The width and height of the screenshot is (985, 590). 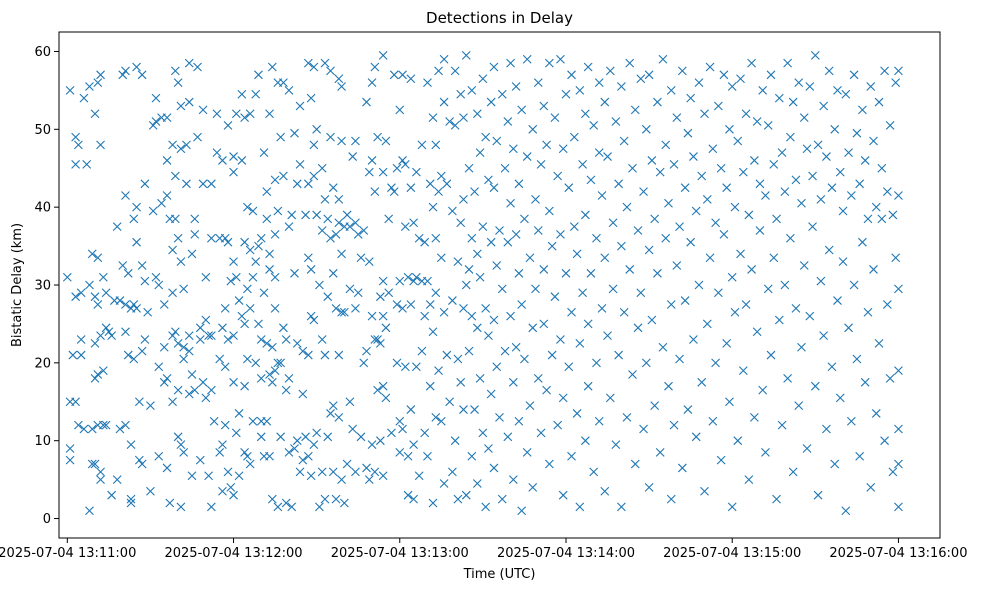 What do you see at coordinates (732, 553) in the screenshot?
I see `x-tick-label: 2025-07-04 13:15:00` at bounding box center [732, 553].